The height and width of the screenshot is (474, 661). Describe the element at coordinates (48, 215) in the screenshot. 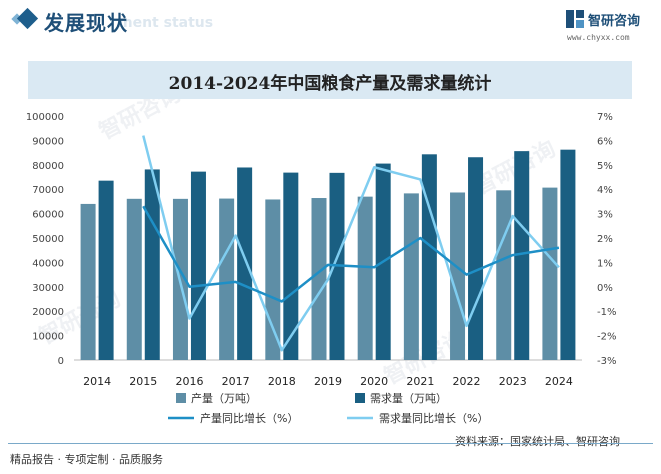

I see `y-left-tick-label: 60000` at that location.